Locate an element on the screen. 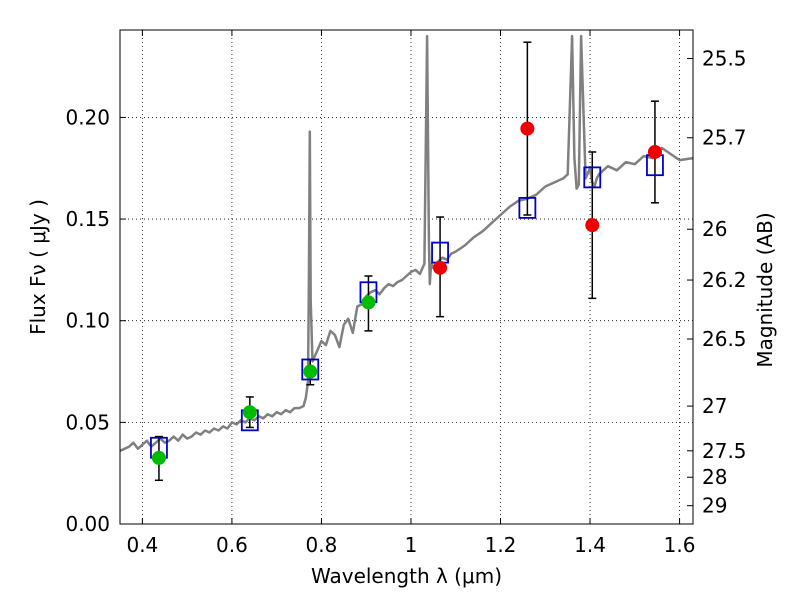  y-tick-label: 0.10 is located at coordinates (87, 321).